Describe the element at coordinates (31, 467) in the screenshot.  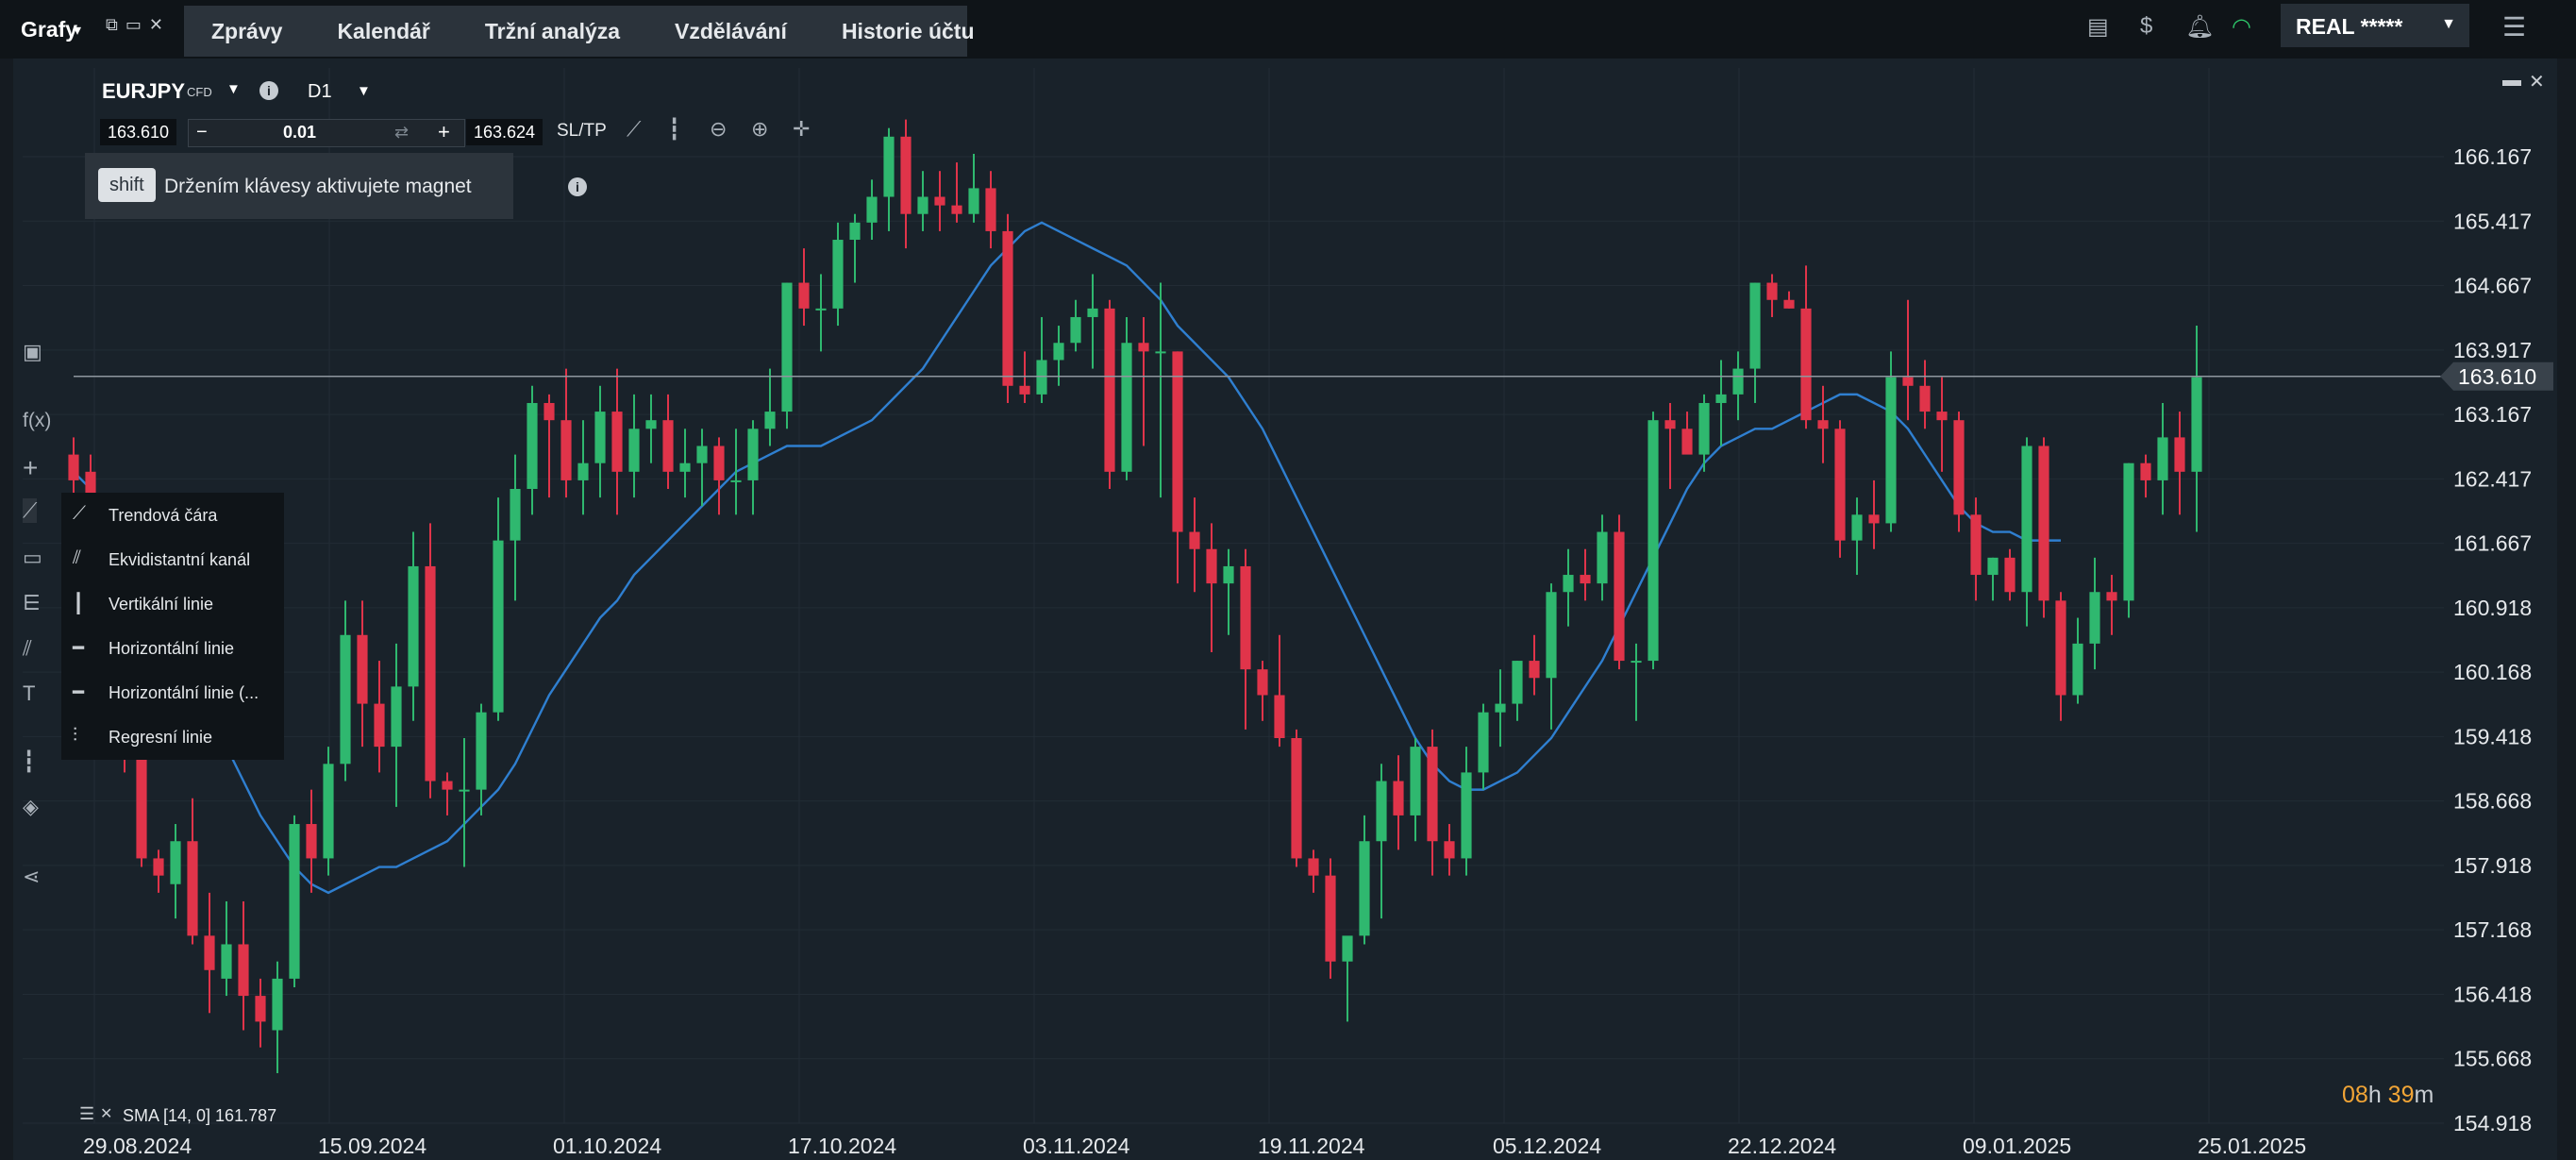
I see `crosshair-icon: +` at that location.